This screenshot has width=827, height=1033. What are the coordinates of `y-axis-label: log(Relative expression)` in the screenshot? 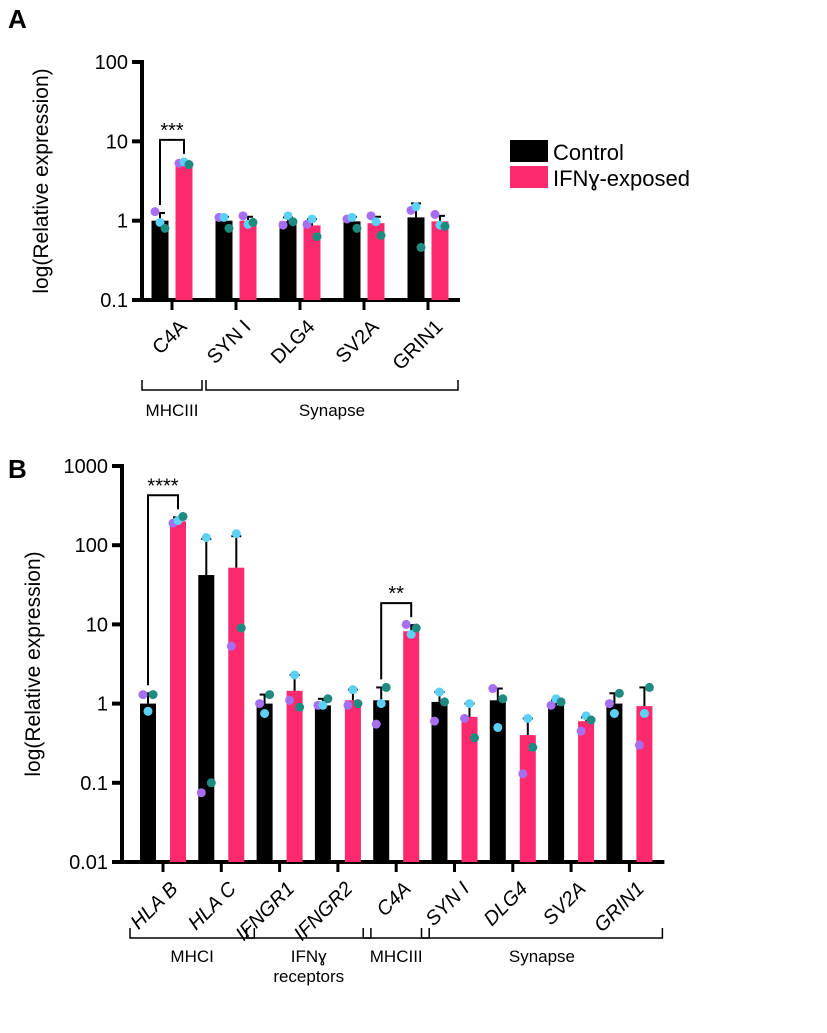 It's located at (41, 180).